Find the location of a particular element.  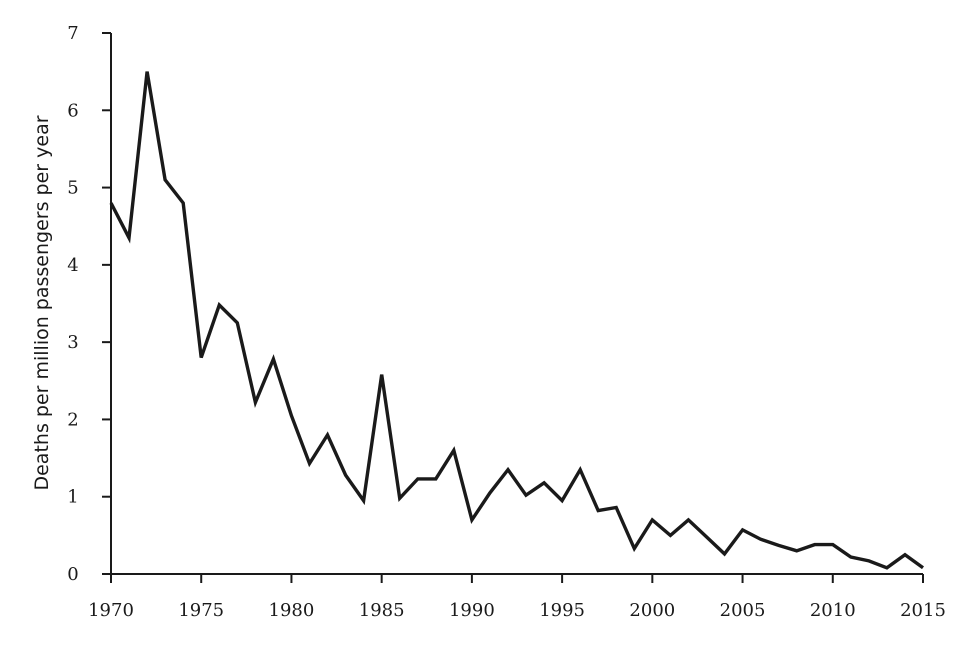

x-axis: 1970 1975 1980 1985 1990 1995 2000 2005 2010 2015 is located at coordinates (517, 597).